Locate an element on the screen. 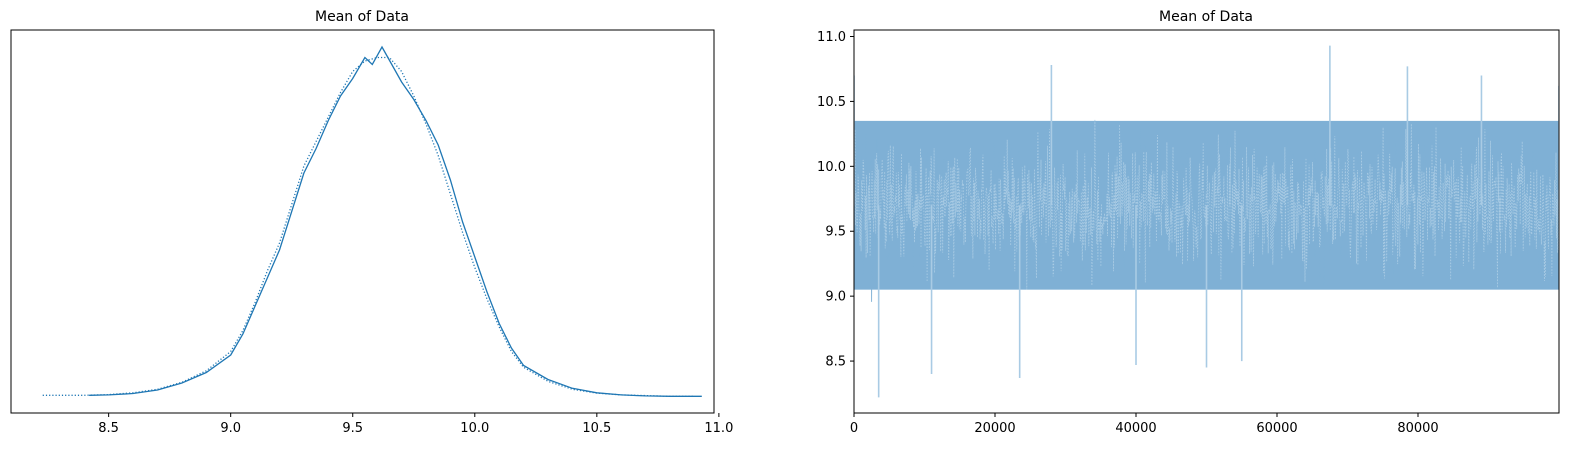 The height and width of the screenshot is (449, 1569). kde-x-tick-label: 9.5 is located at coordinates (352, 428).